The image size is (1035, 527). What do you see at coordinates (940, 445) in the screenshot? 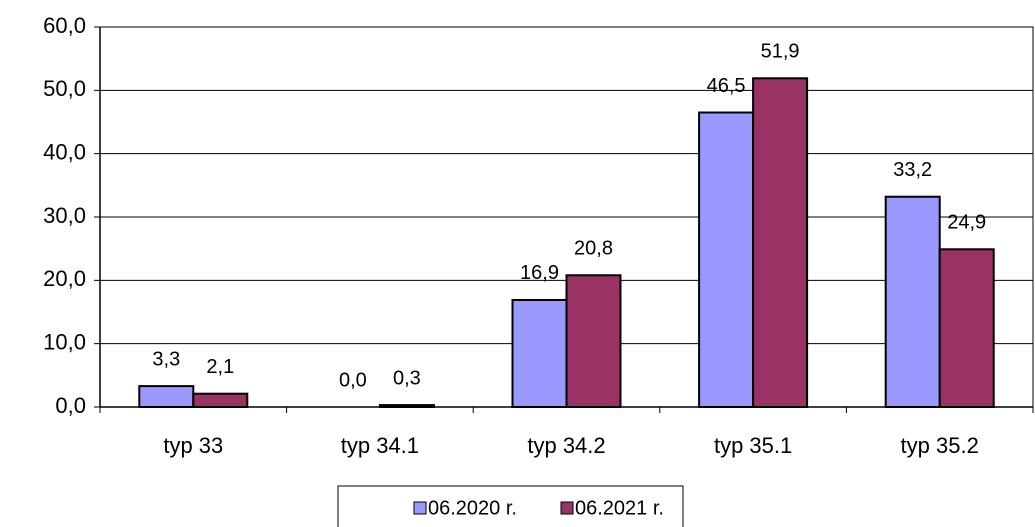
I see `x-tick-label: typ 35.2` at bounding box center [940, 445].